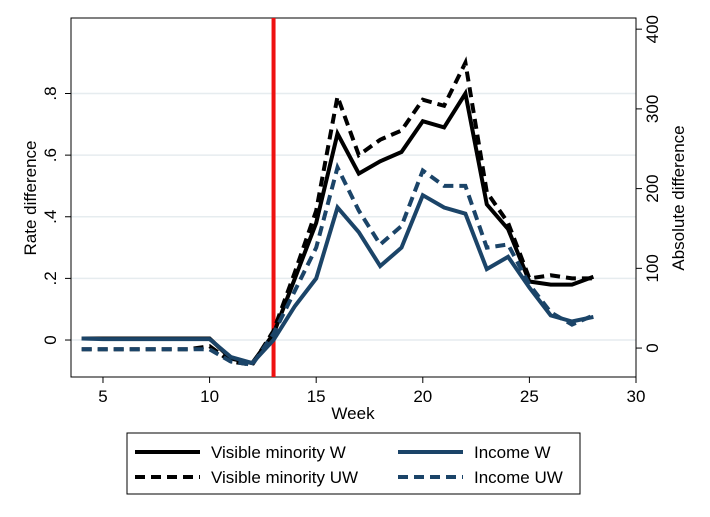 The height and width of the screenshot is (517, 710). Describe the element at coordinates (50, 217) in the screenshot. I see `y-left-tick-label: .4` at that location.